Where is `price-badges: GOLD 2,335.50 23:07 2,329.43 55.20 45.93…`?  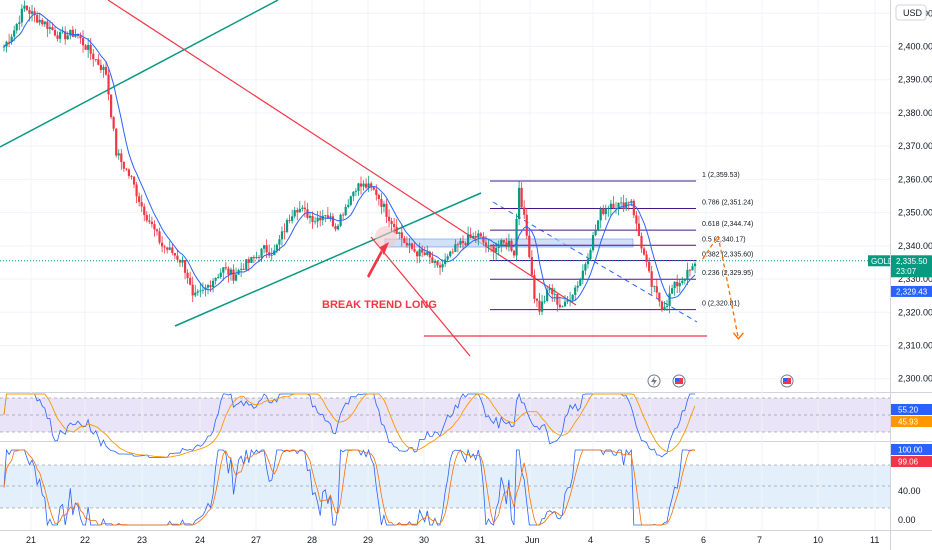
price-badges: GOLD 2,335.50 23:07 2,329.43 55.20 45.93… is located at coordinates (900, 361).